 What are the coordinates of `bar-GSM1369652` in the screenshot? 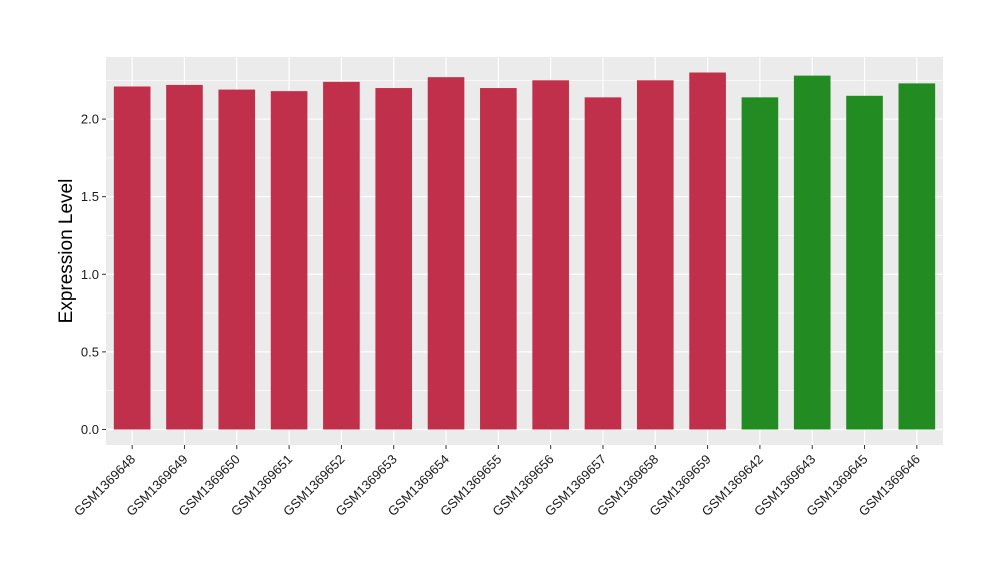 It's located at (341, 255).